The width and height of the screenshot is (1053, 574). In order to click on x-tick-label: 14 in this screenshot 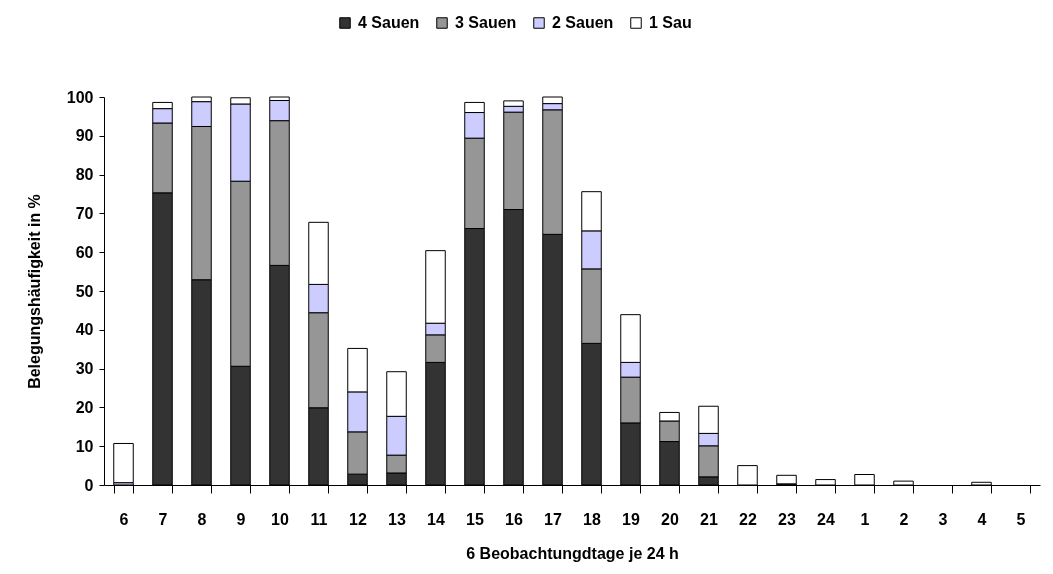, I will do `click(436, 519)`.